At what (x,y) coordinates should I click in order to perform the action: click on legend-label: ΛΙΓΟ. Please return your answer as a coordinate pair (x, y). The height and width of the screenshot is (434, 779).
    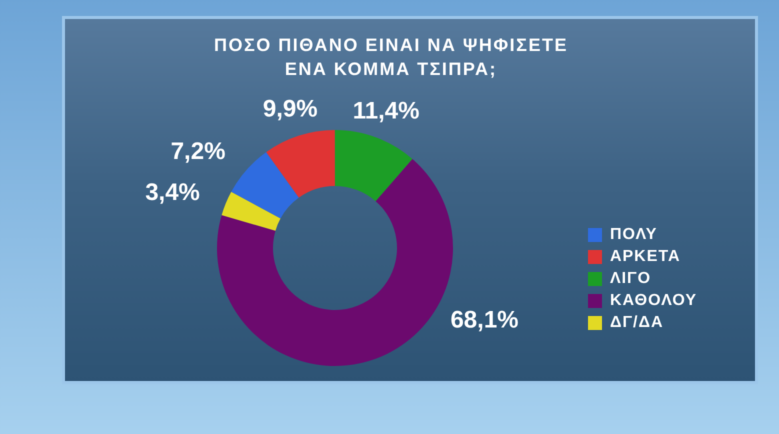
    Looking at the image, I should click on (631, 278).